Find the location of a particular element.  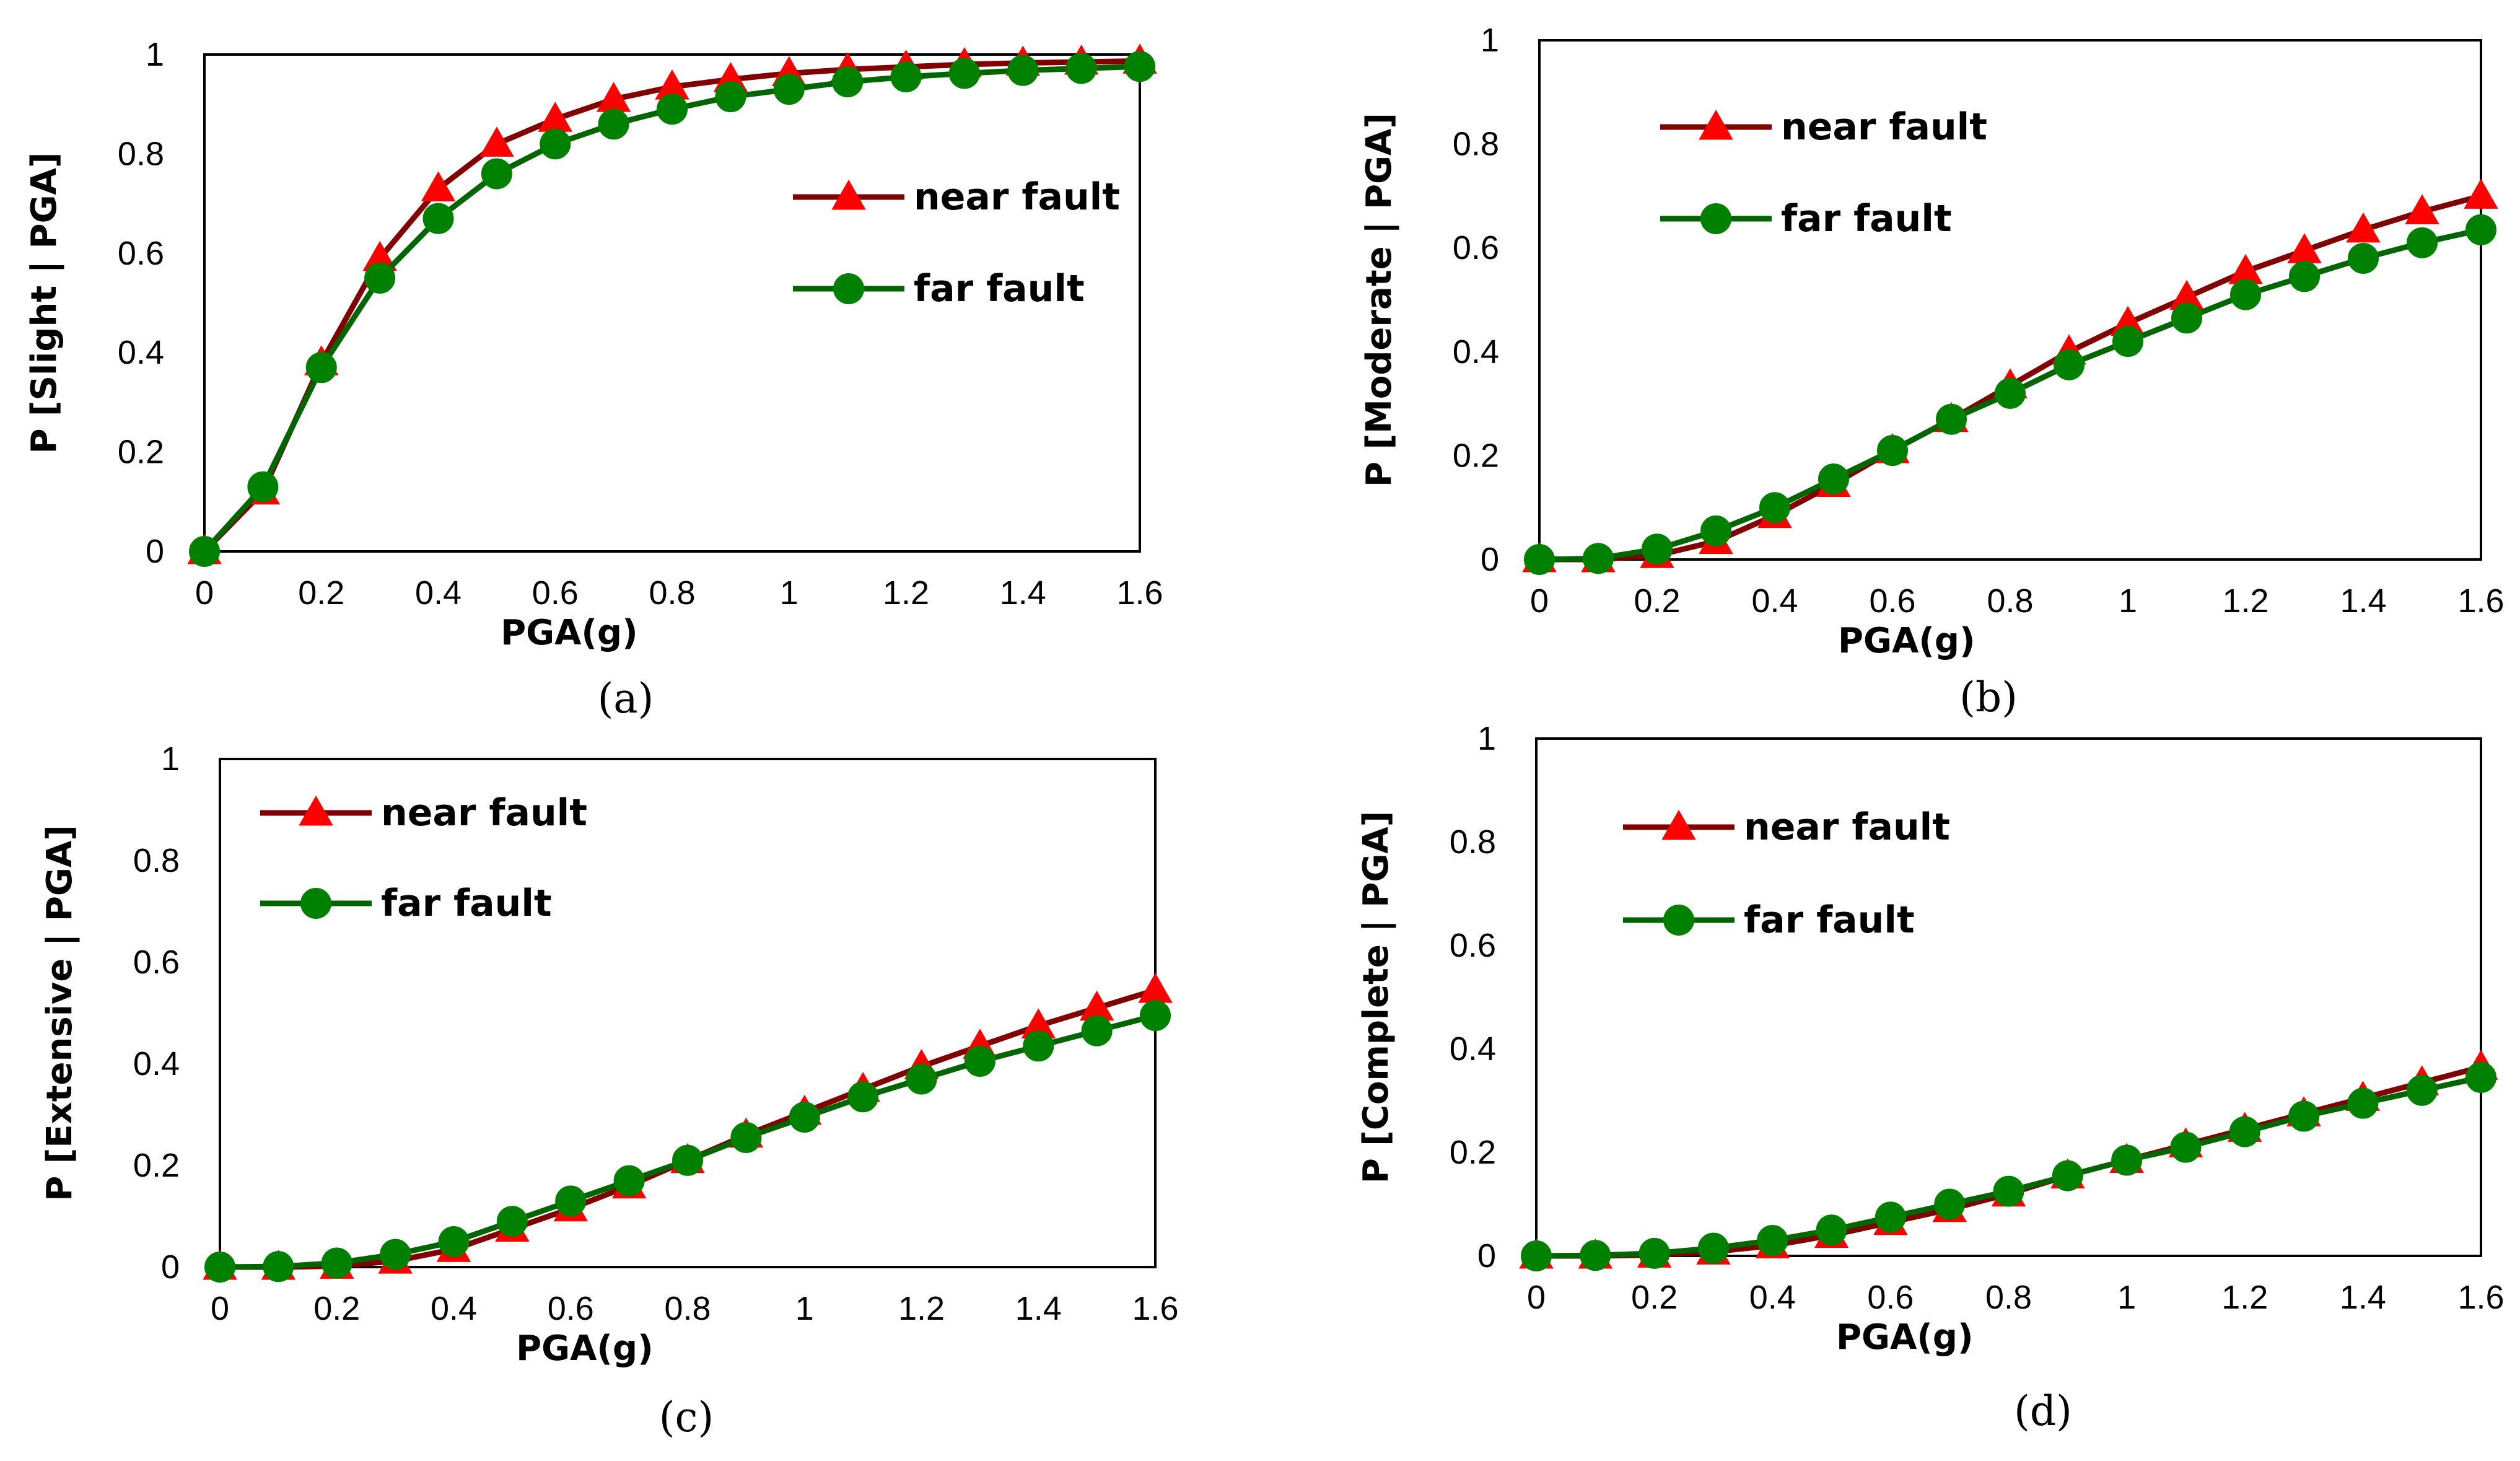

series-line-far-fault is located at coordinates (688, 1141).